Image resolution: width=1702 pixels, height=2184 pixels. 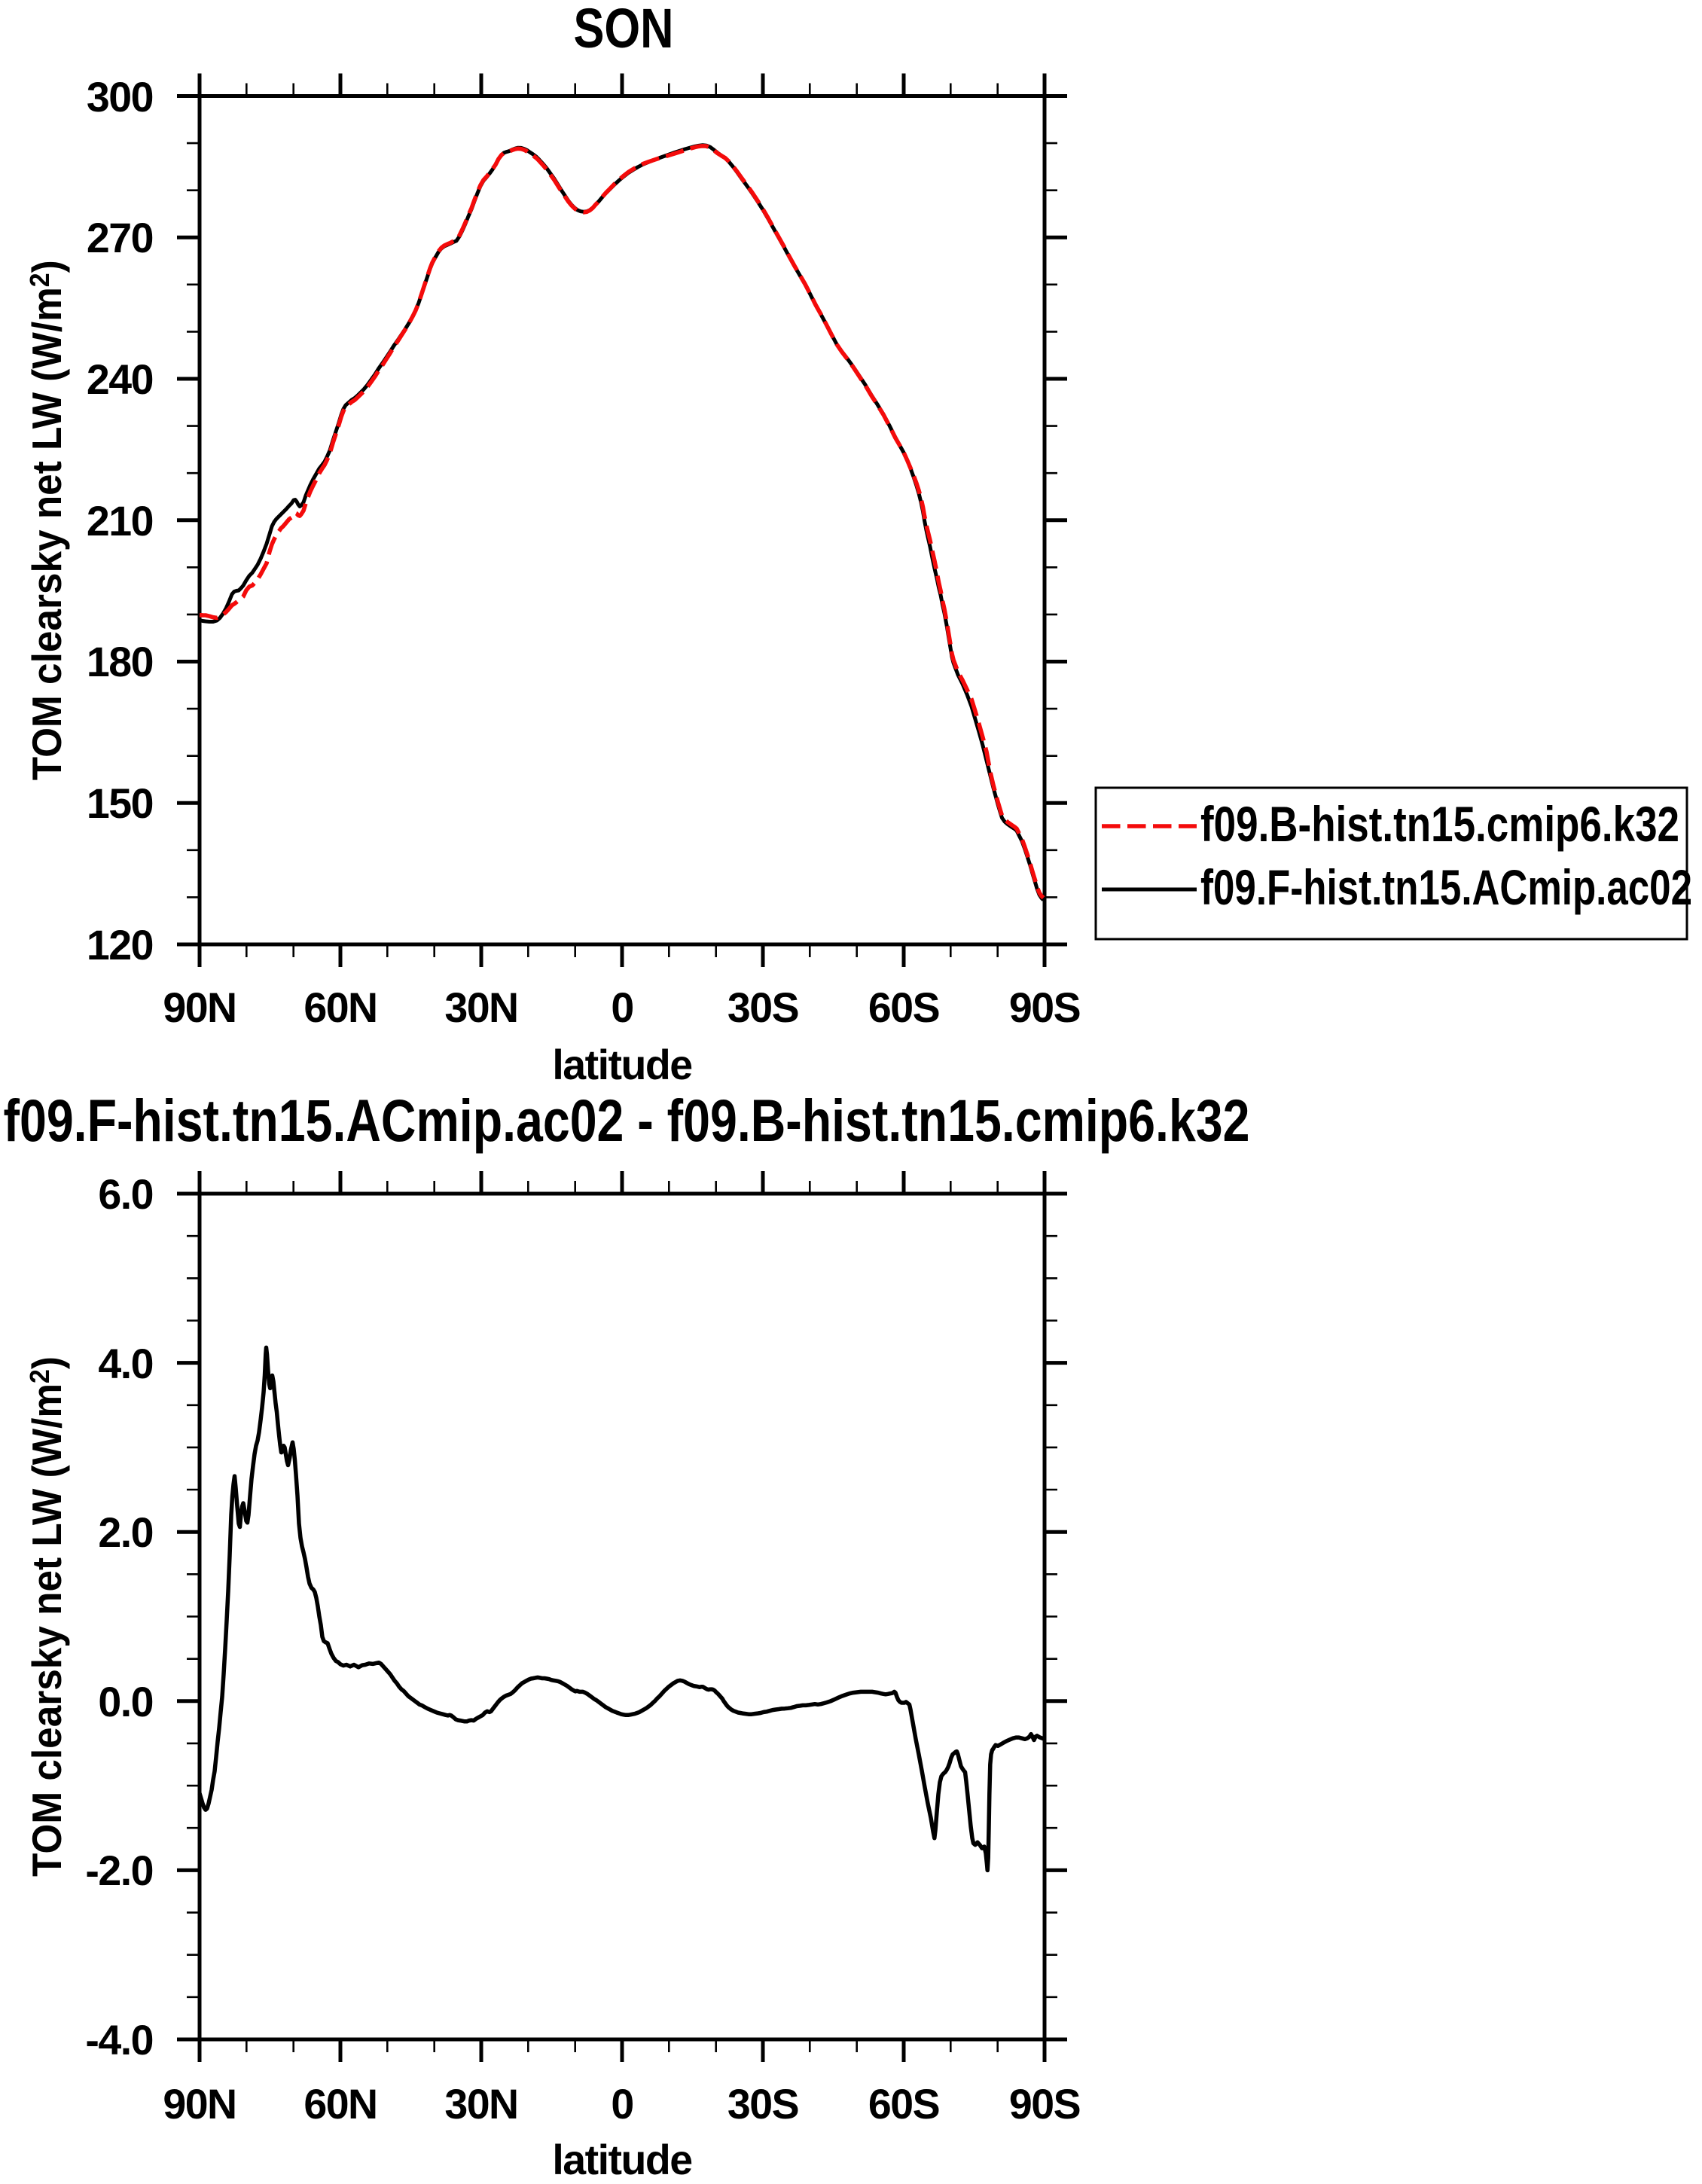 I want to click on svg-text: f09.B-hist.tn15.cmip6.k32, so click(x=1439, y=824).